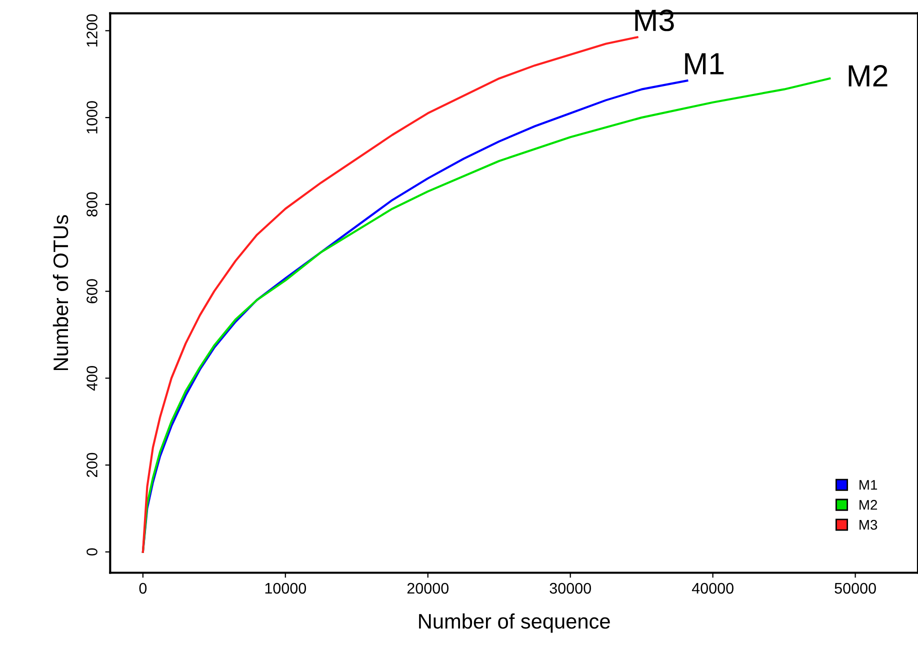 Image resolution: width=918 pixels, height=666 pixels. What do you see at coordinates (92, 291) in the screenshot?
I see `y-tick-label: 600` at bounding box center [92, 291].